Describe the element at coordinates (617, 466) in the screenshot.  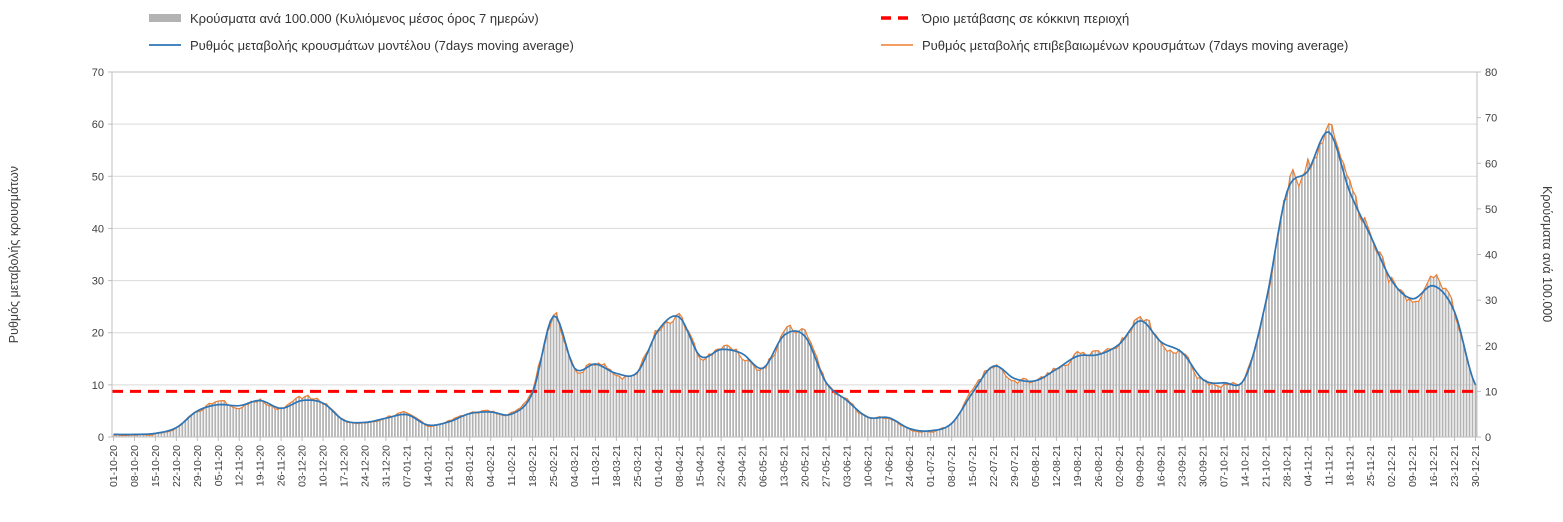
I see `svg-text: 18-03-21` at that location.